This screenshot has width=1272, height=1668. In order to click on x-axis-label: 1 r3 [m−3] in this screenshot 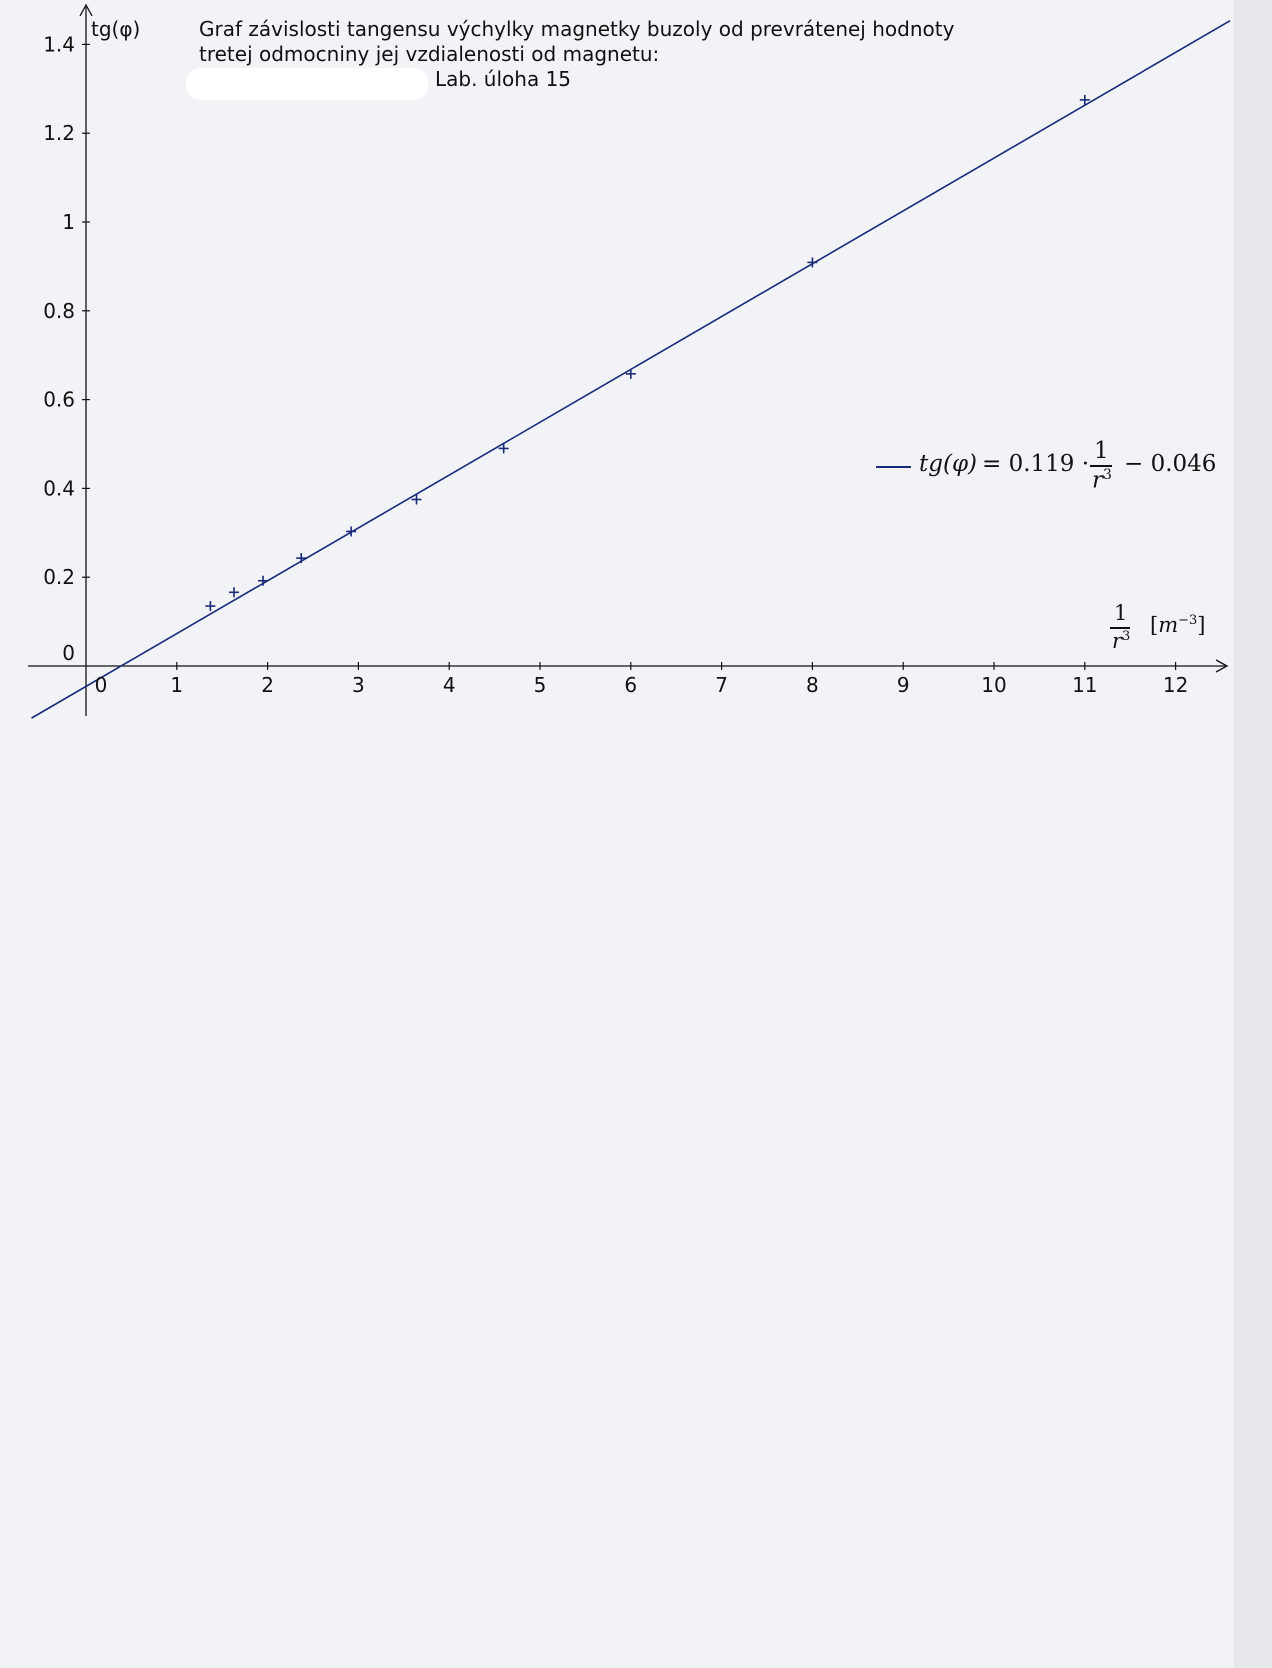, I will do `click(1168, 633)`.